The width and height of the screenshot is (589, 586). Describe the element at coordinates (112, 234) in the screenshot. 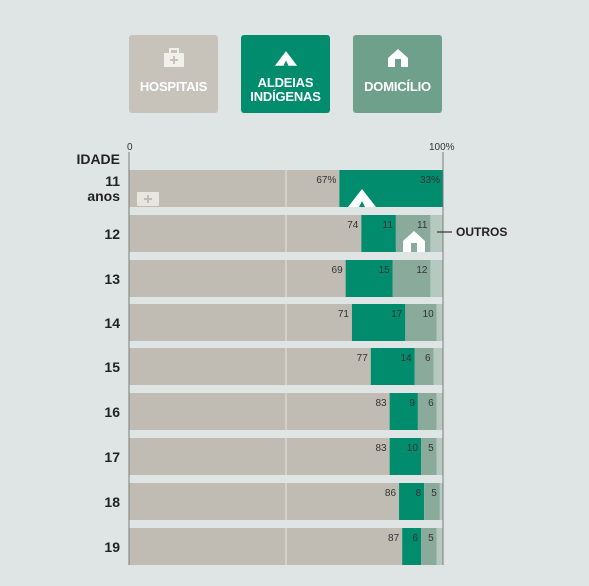

I see `category-label-1: 12` at that location.